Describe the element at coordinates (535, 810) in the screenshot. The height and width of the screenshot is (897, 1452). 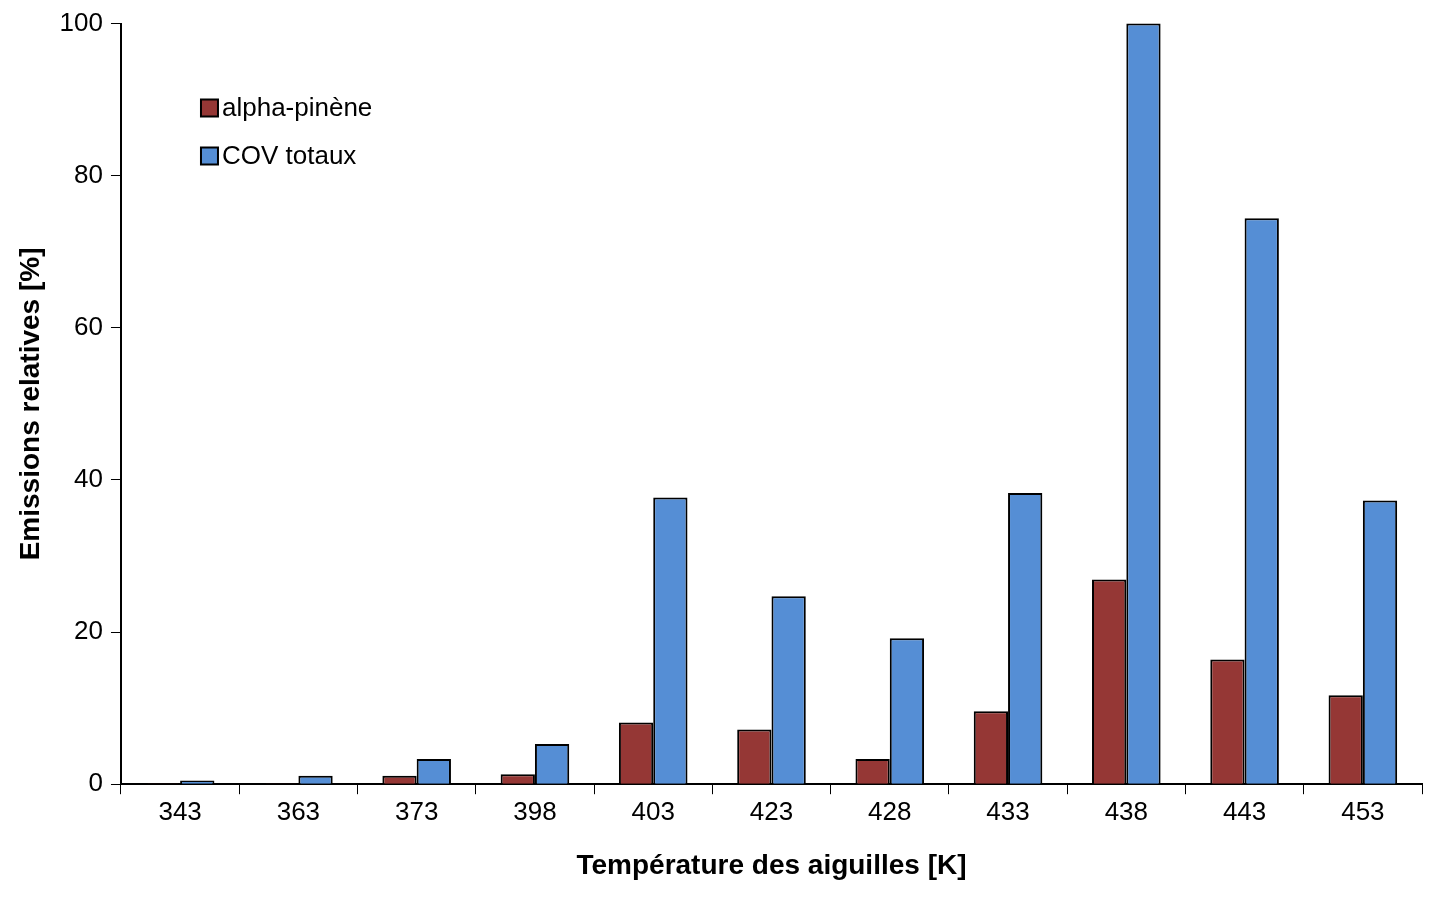
I see `x-tick-label: 398` at that location.